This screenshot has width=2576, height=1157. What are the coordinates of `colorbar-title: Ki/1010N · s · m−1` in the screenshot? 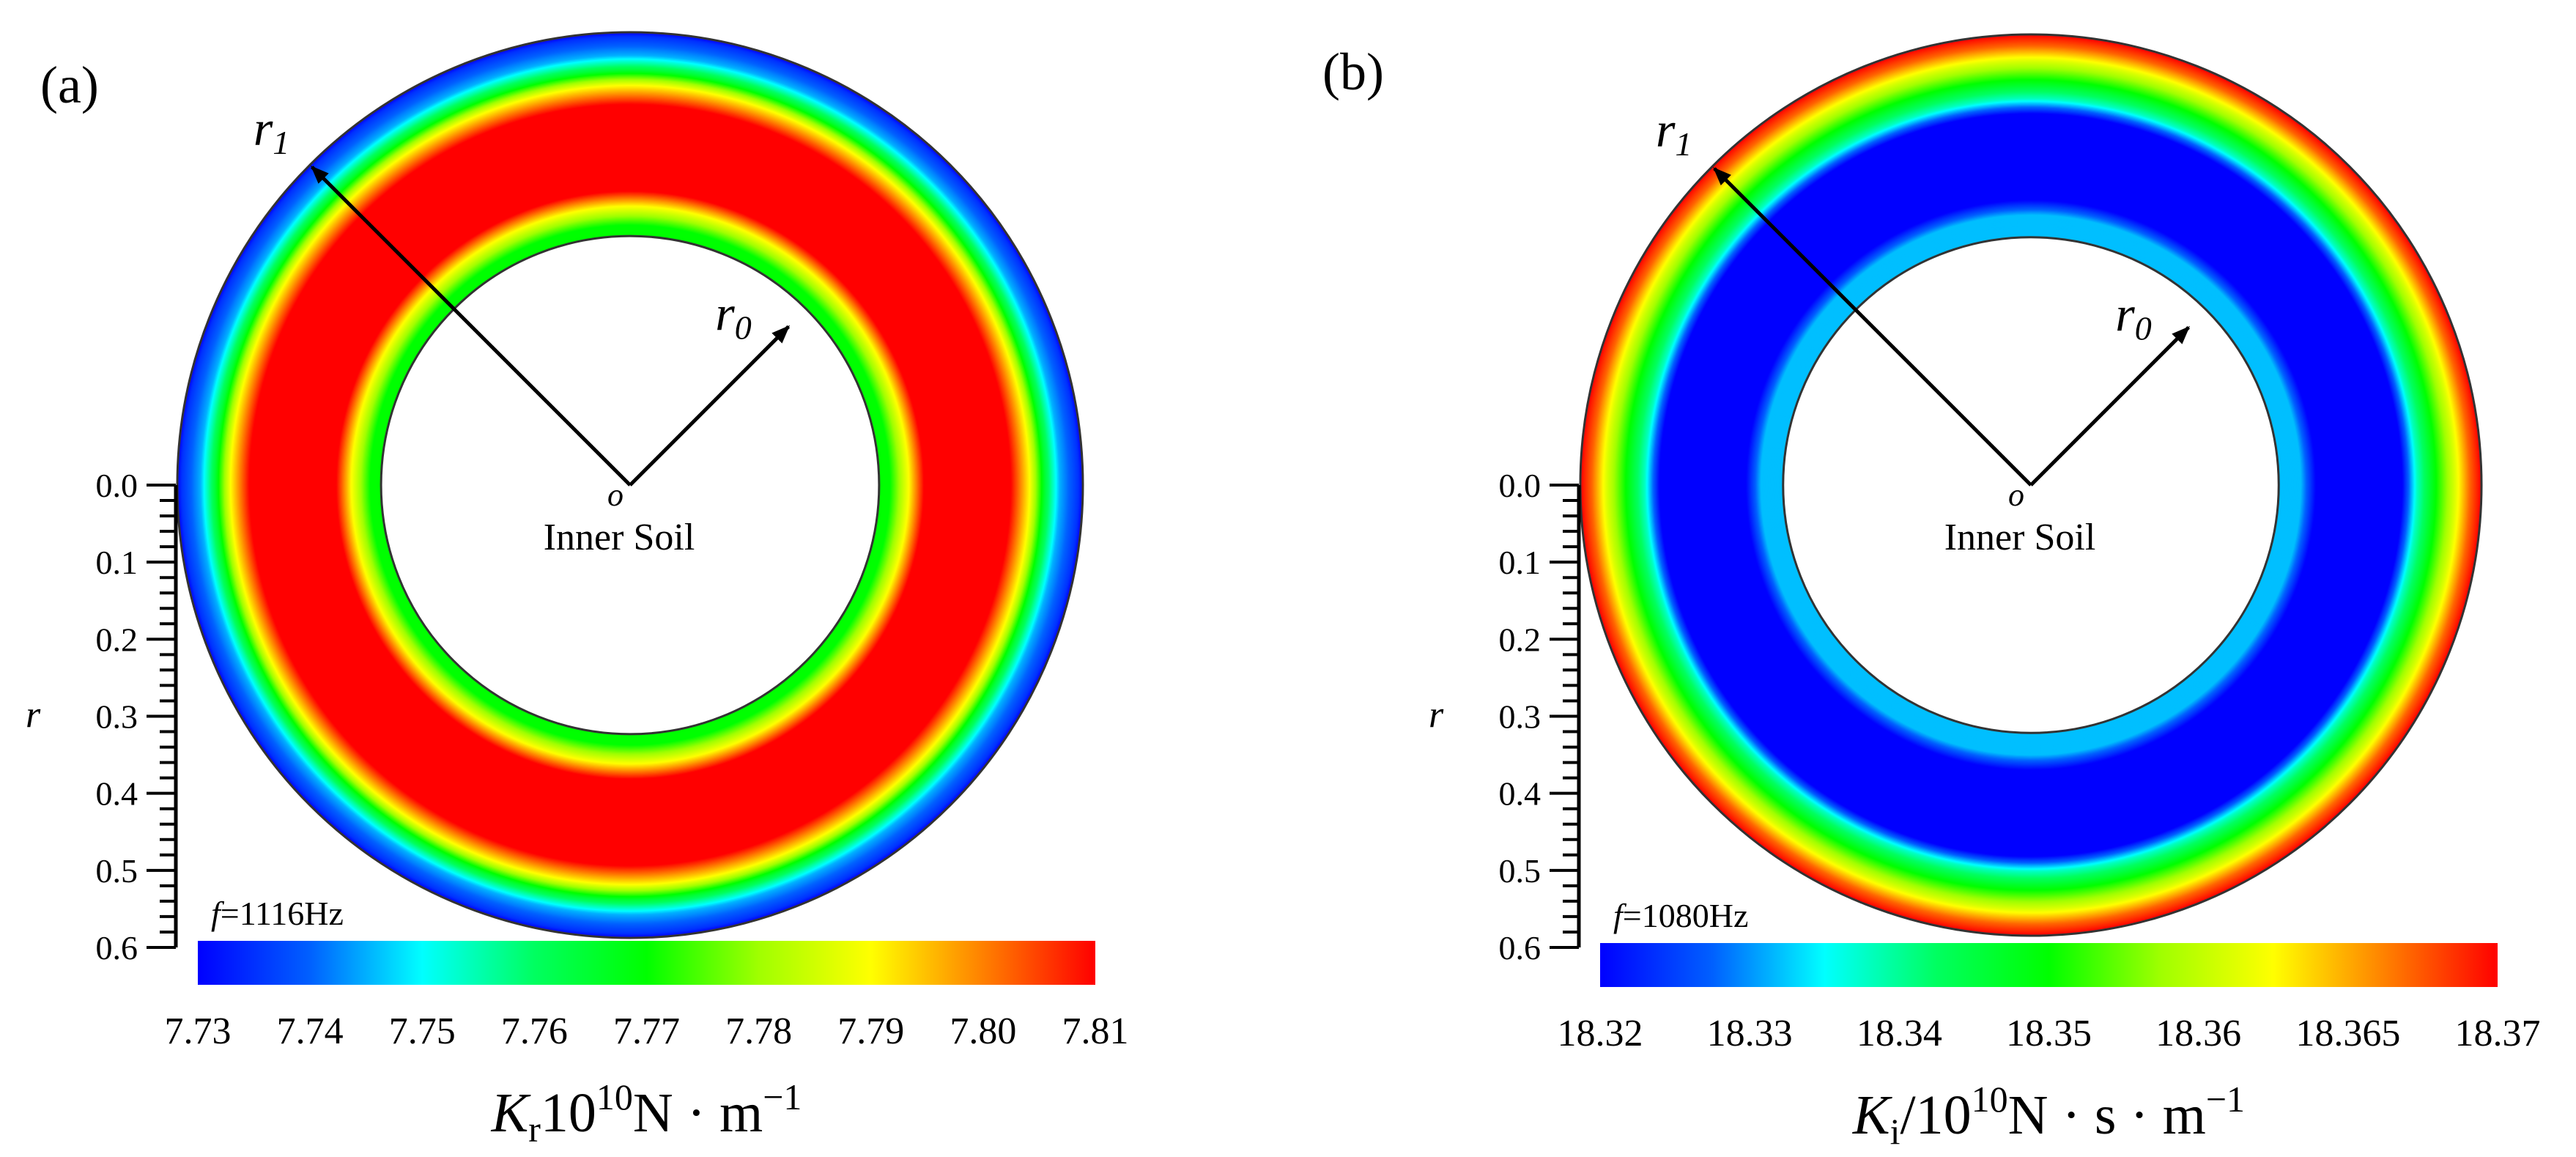 It's located at (2048, 1115).